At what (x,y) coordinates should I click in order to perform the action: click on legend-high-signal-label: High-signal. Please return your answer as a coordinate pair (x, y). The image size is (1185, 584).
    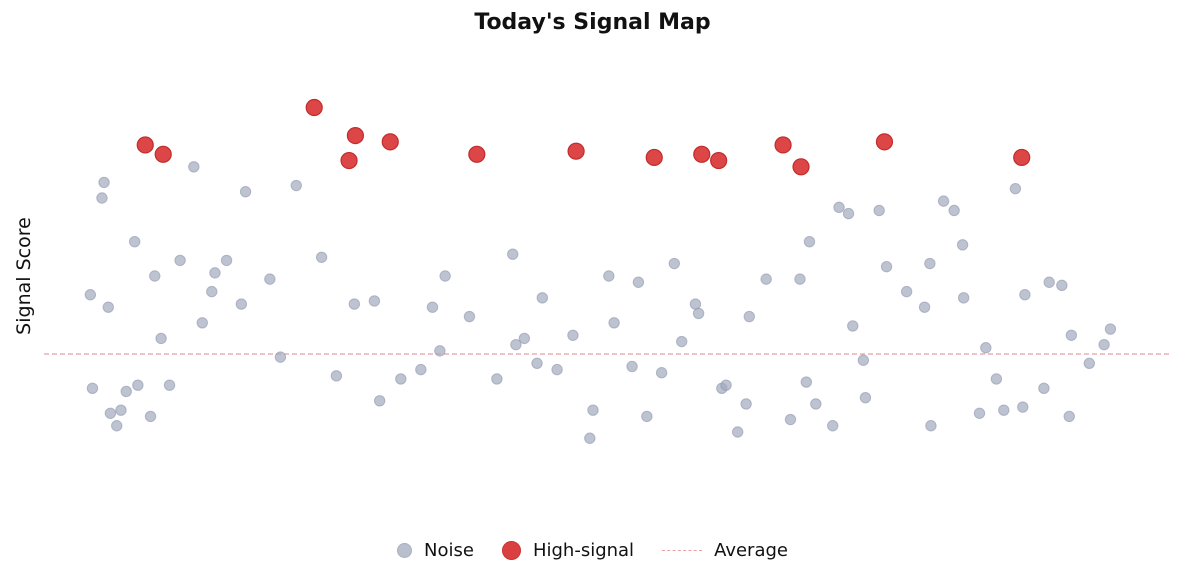
    Looking at the image, I should click on (583, 550).